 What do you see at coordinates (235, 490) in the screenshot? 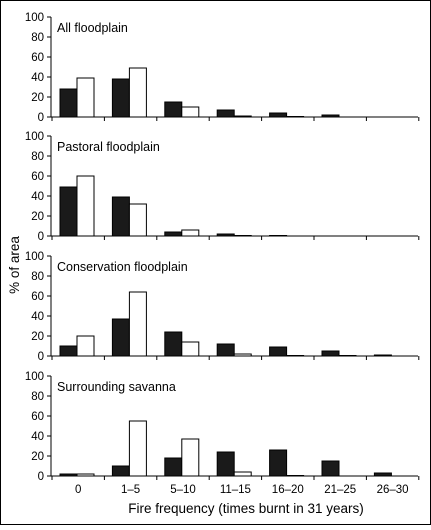
I see `x-tick-label: 11–15` at bounding box center [235, 490].